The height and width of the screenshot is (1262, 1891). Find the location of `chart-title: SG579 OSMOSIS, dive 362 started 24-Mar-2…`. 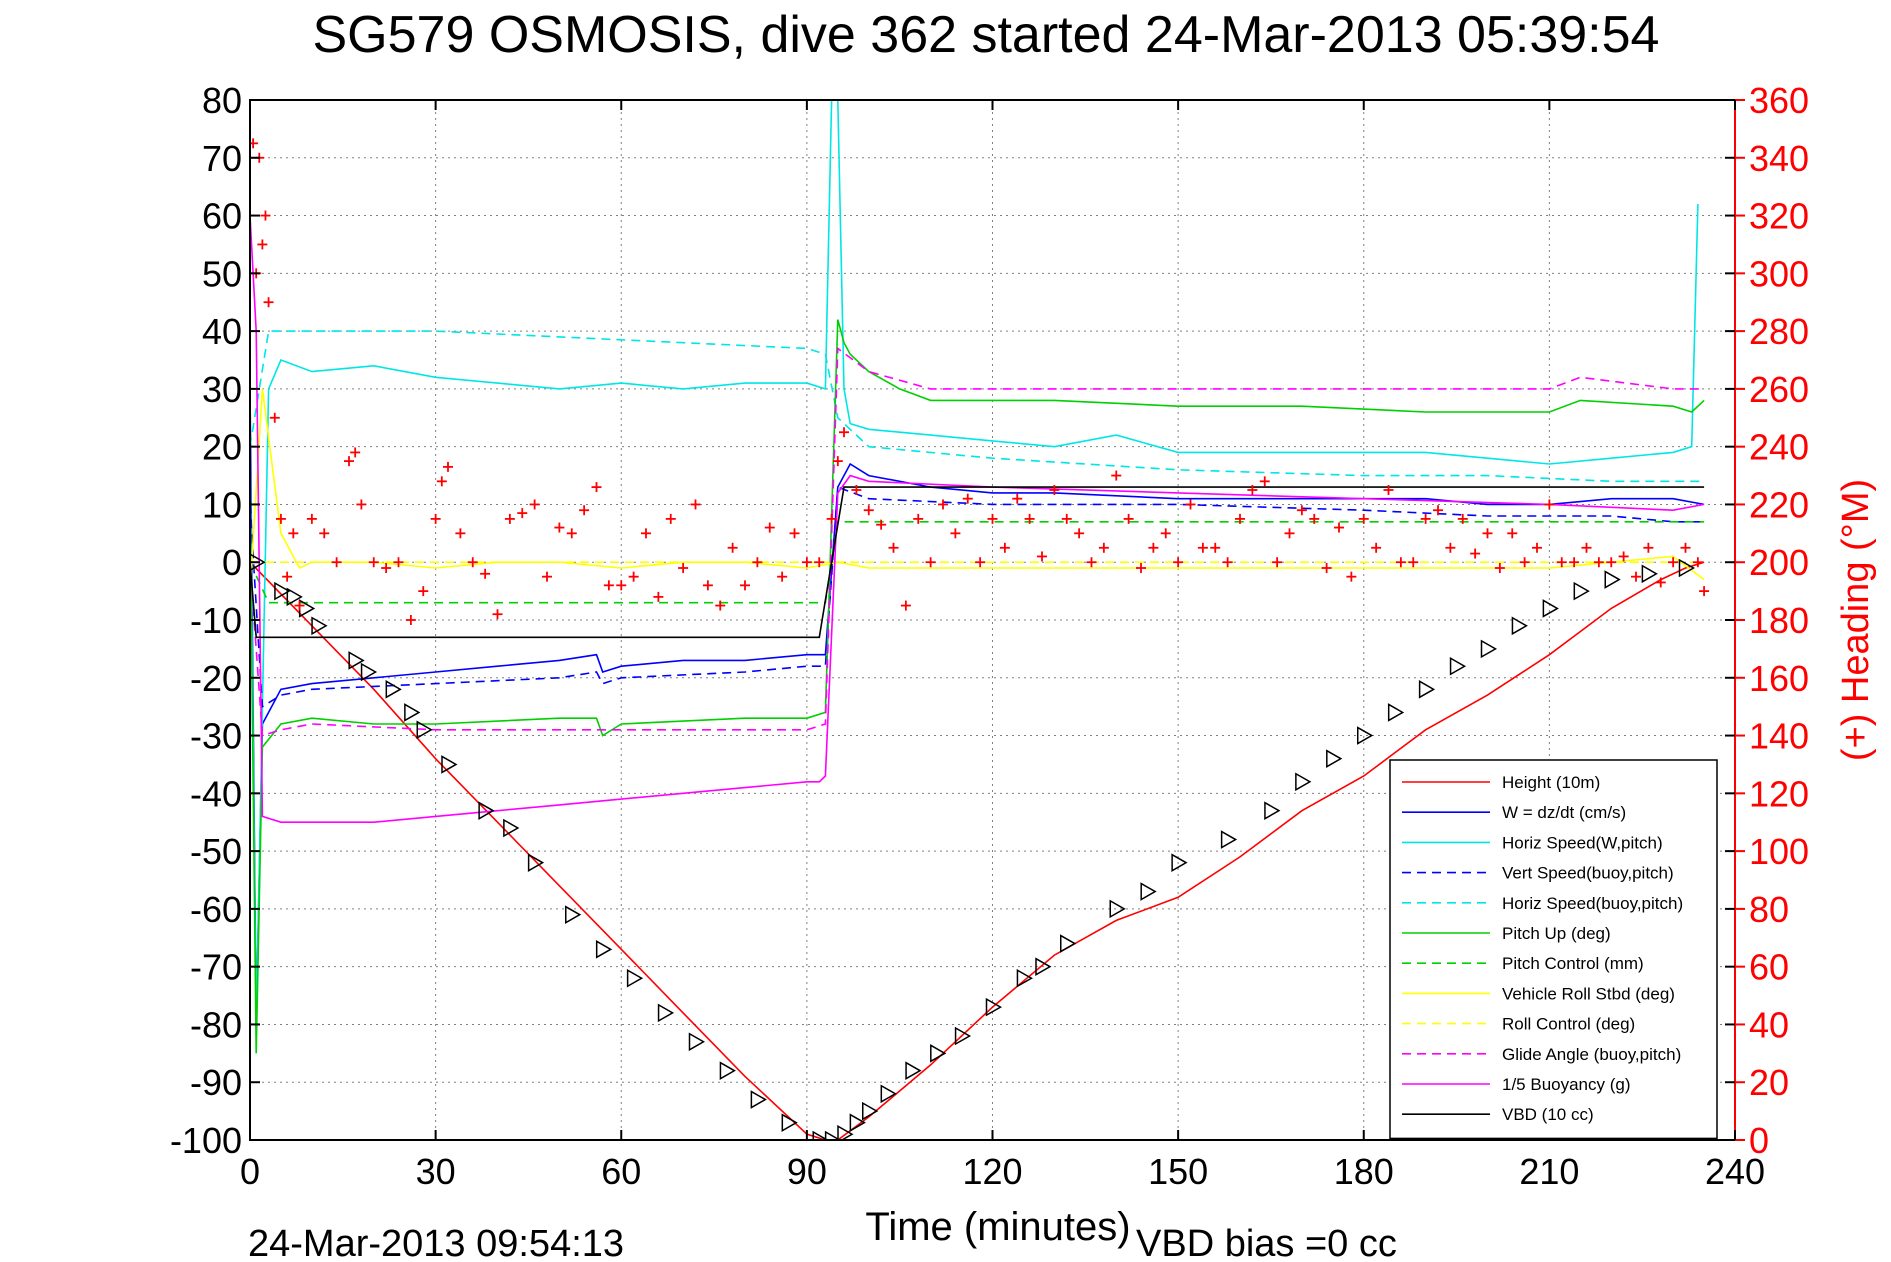

chart-title: SG579 OSMOSIS, dive 362 started 24-Mar-2… is located at coordinates (986, 35).